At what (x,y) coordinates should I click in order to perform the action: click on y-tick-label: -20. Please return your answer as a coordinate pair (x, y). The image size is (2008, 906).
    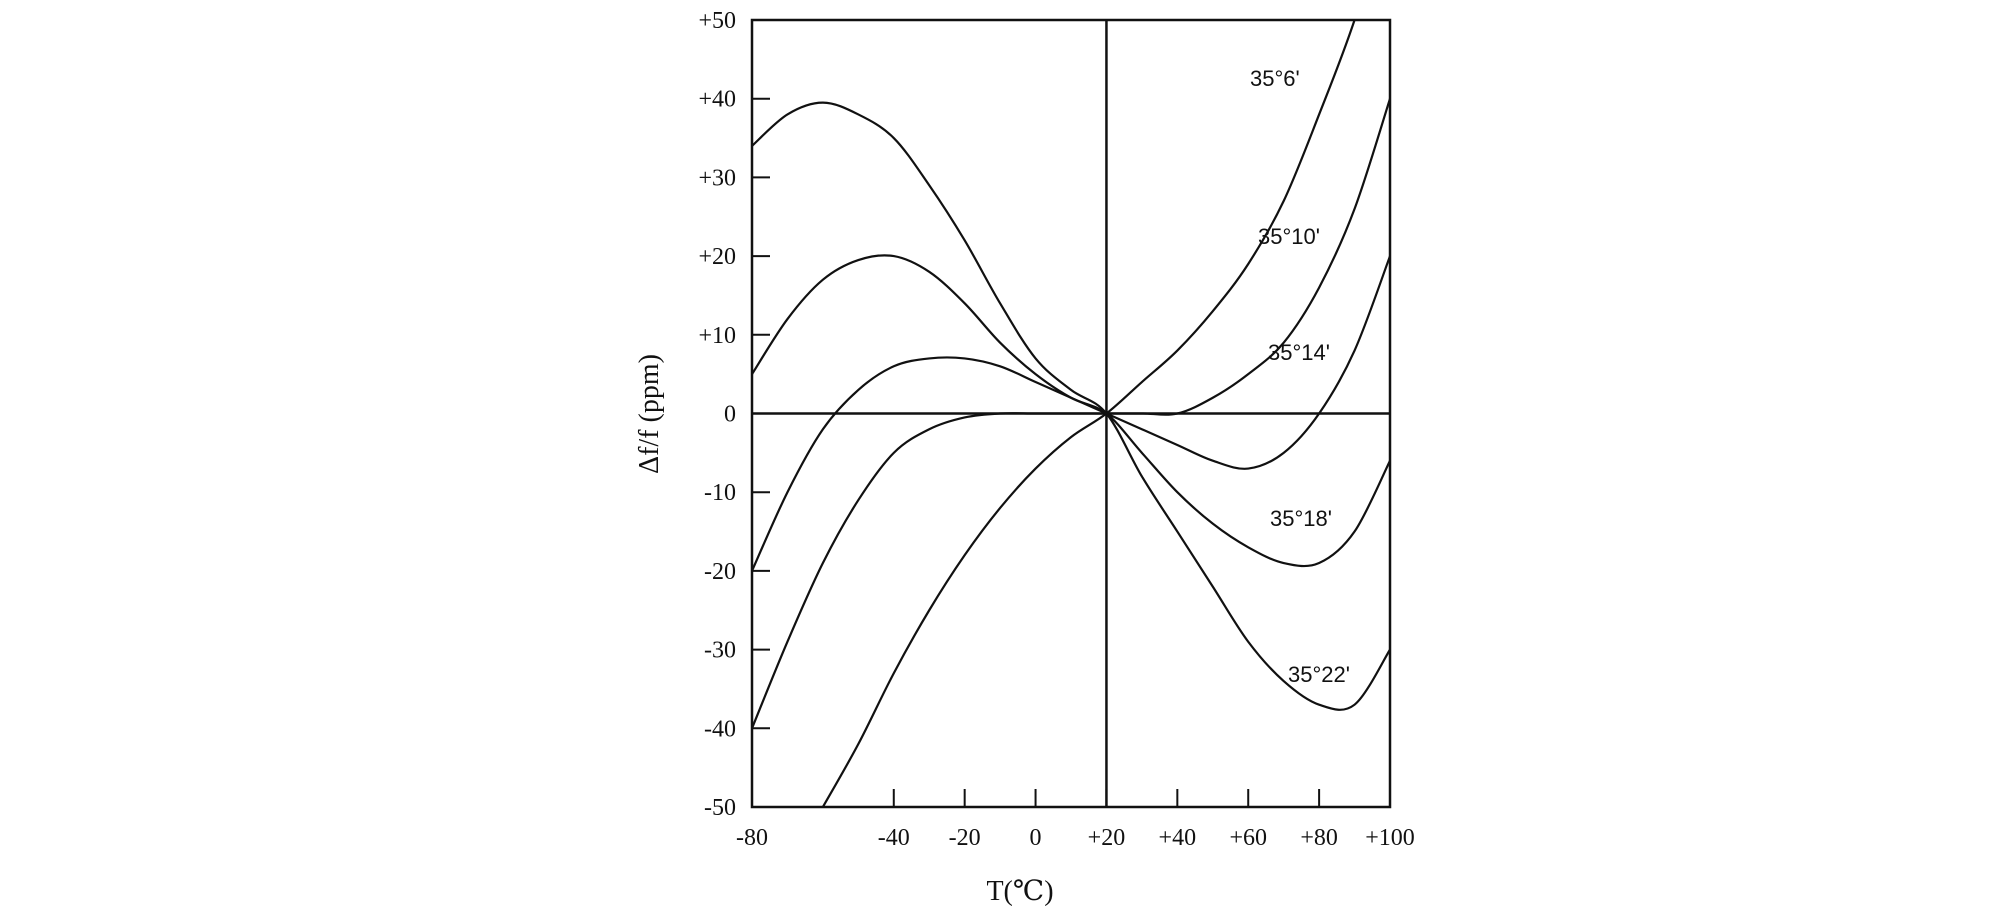
    Looking at the image, I should click on (720, 572).